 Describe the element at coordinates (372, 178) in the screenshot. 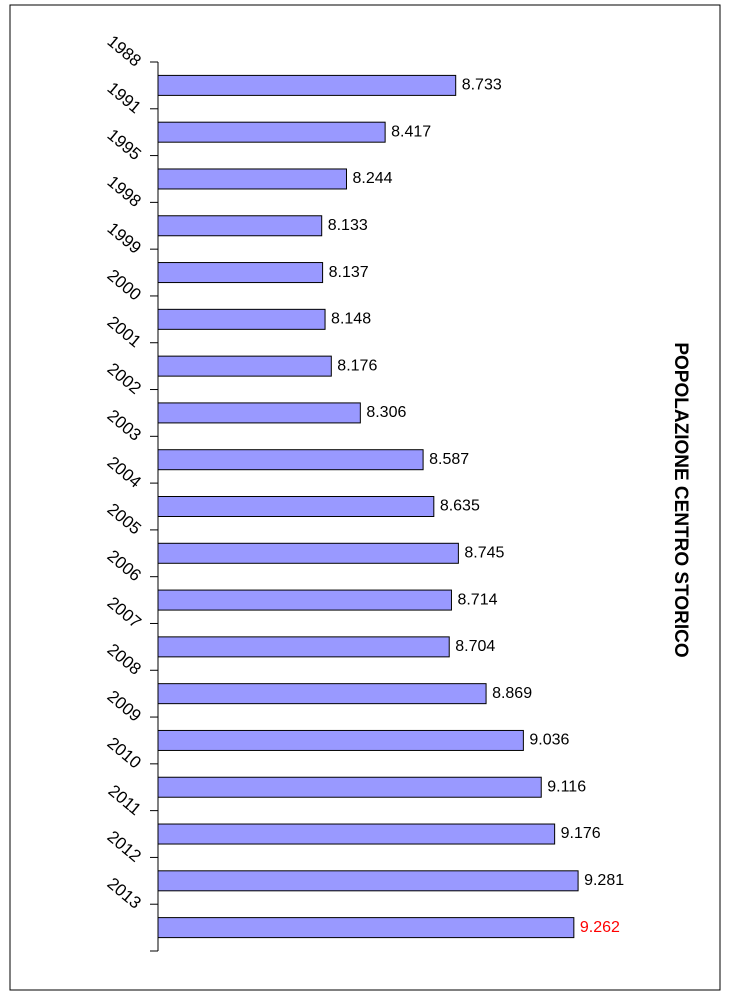

I see `value-label: 8.244` at that location.